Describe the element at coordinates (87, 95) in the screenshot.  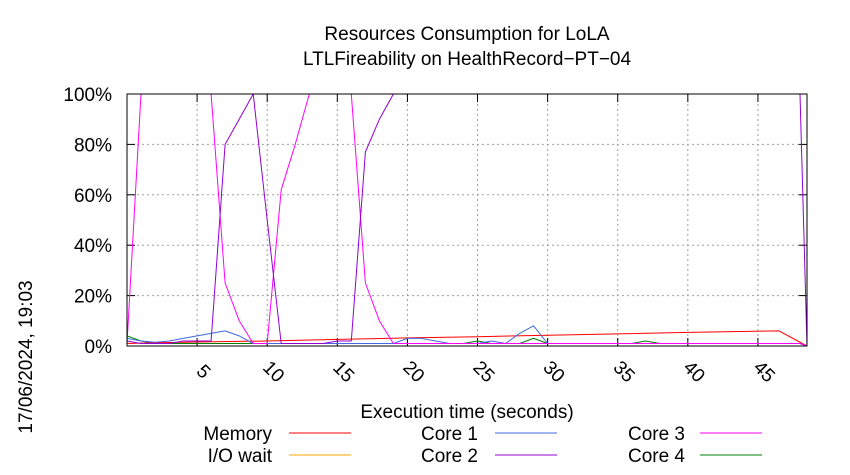
I see `y-tick-label: 100%` at that location.